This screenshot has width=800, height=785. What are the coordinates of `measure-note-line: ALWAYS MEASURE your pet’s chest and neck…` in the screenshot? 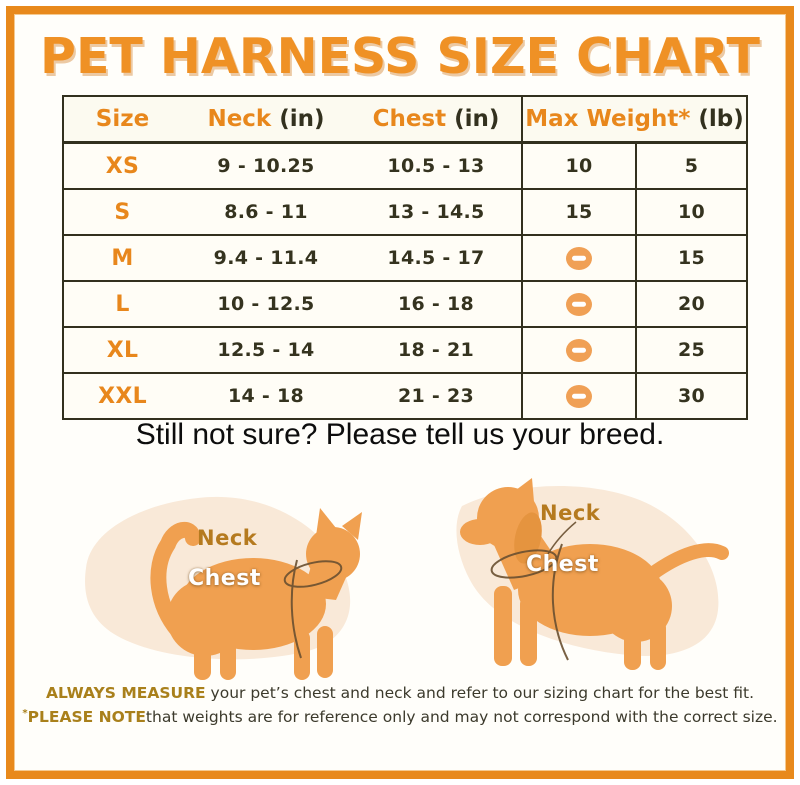 It's located at (400, 693).